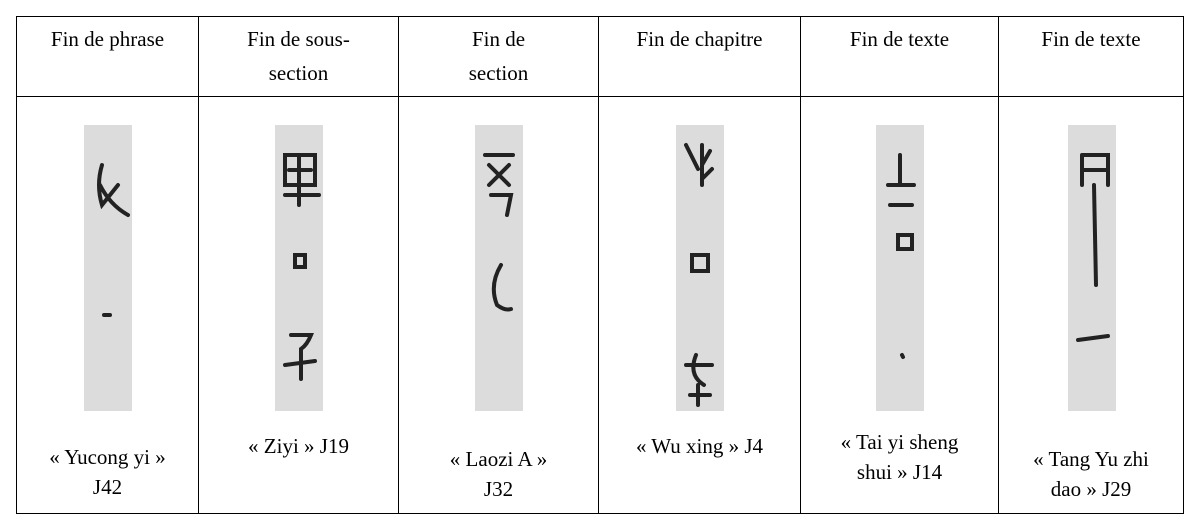  What do you see at coordinates (1091, 489) in the screenshot?
I see `text-line: dao » J29` at bounding box center [1091, 489].